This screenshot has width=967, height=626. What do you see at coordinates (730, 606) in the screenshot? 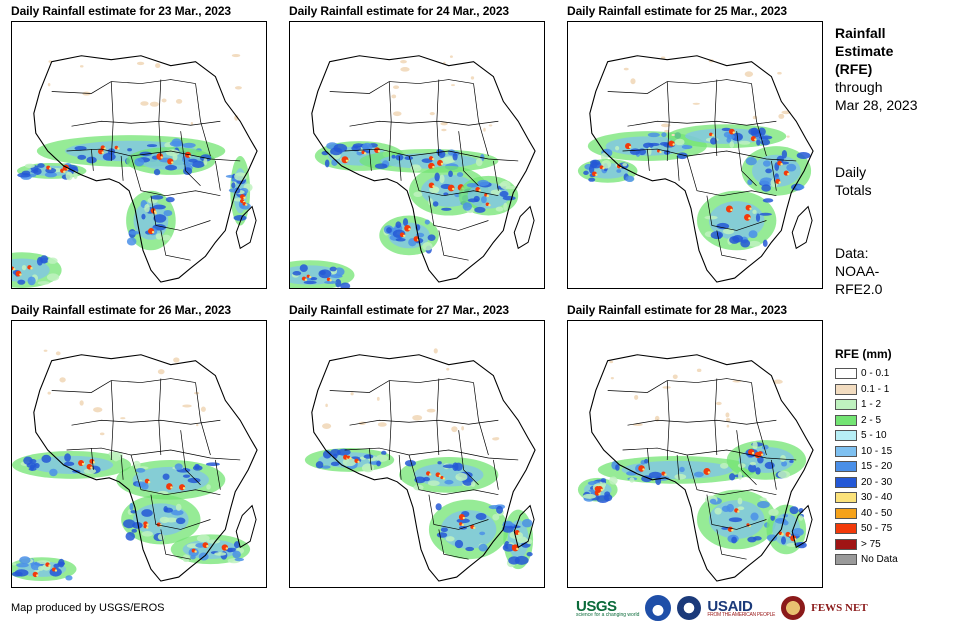
I see `usaid-logo-text: USAID` at bounding box center [730, 606].